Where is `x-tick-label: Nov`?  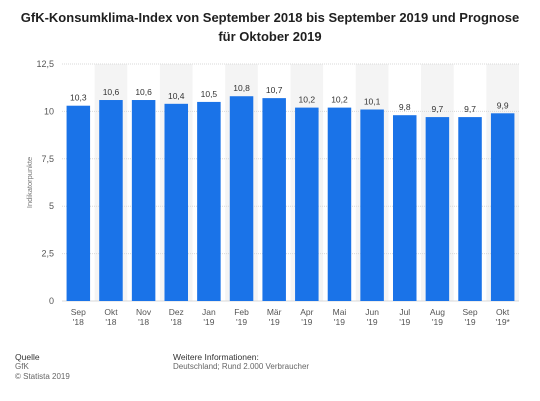 x-tick-label: Nov is located at coordinates (144, 312).